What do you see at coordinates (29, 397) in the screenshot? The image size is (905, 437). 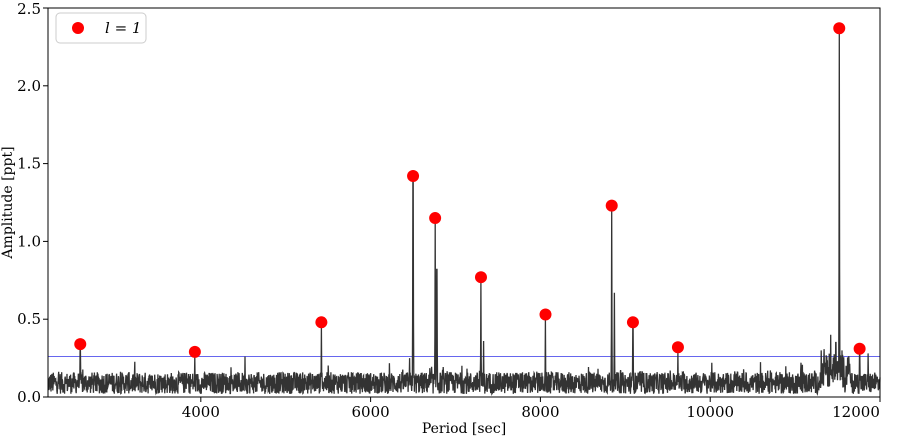 I see `y-tick-label: 0.0` at bounding box center [29, 397].